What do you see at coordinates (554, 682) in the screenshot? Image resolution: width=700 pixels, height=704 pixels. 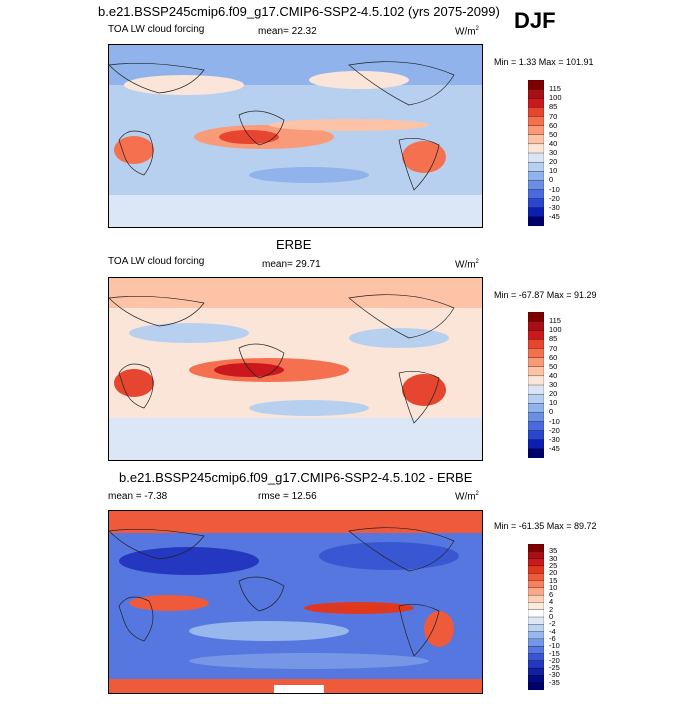 I see `panel3-colorbar-tick-label: -35` at bounding box center [554, 682].